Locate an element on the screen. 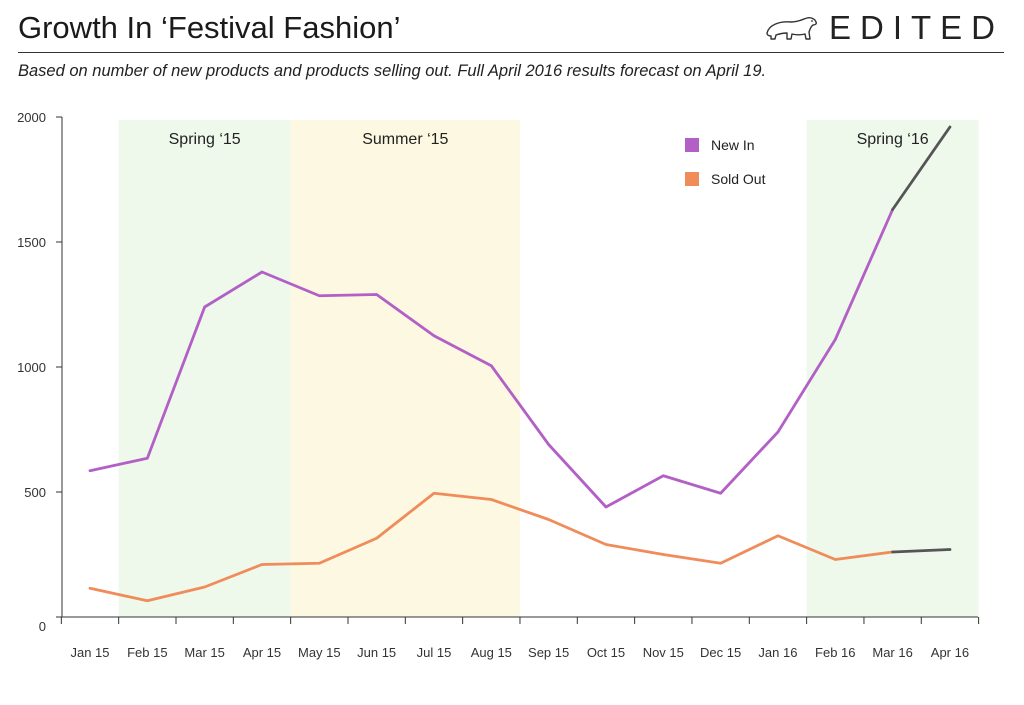  legend-label: New In is located at coordinates (733, 145).